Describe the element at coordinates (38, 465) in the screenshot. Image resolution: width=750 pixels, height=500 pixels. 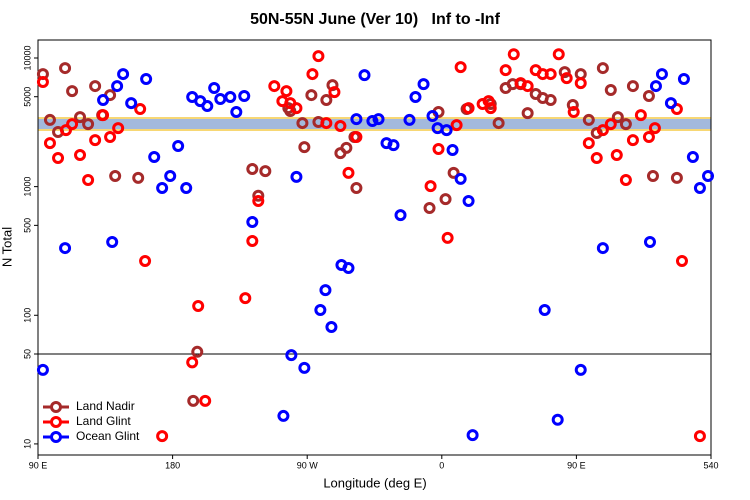
I see `x-tick-label: 90 E` at that location.